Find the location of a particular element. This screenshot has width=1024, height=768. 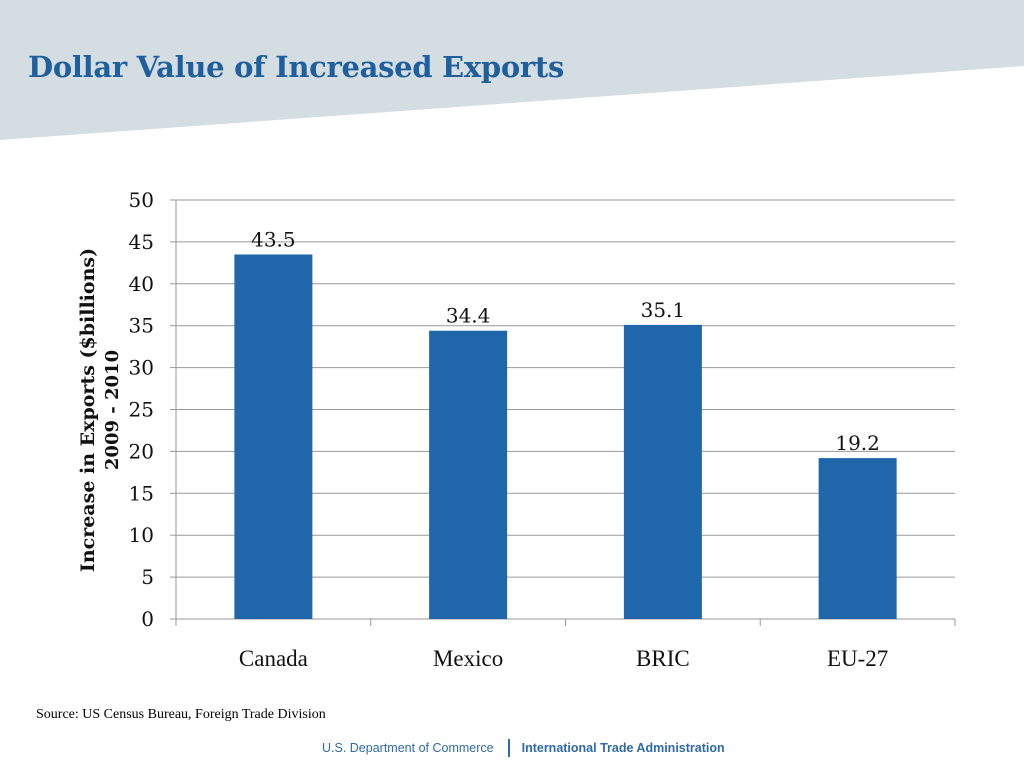

bar-canada is located at coordinates (273, 436).